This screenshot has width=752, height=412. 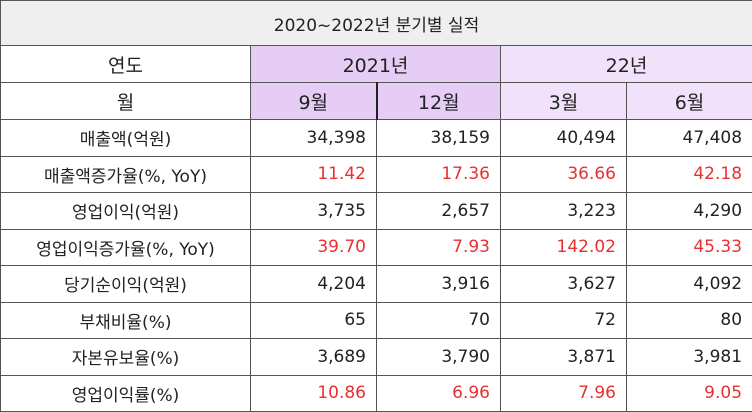 I want to click on row-label: 영업이익률(%), so click(x=126, y=393).